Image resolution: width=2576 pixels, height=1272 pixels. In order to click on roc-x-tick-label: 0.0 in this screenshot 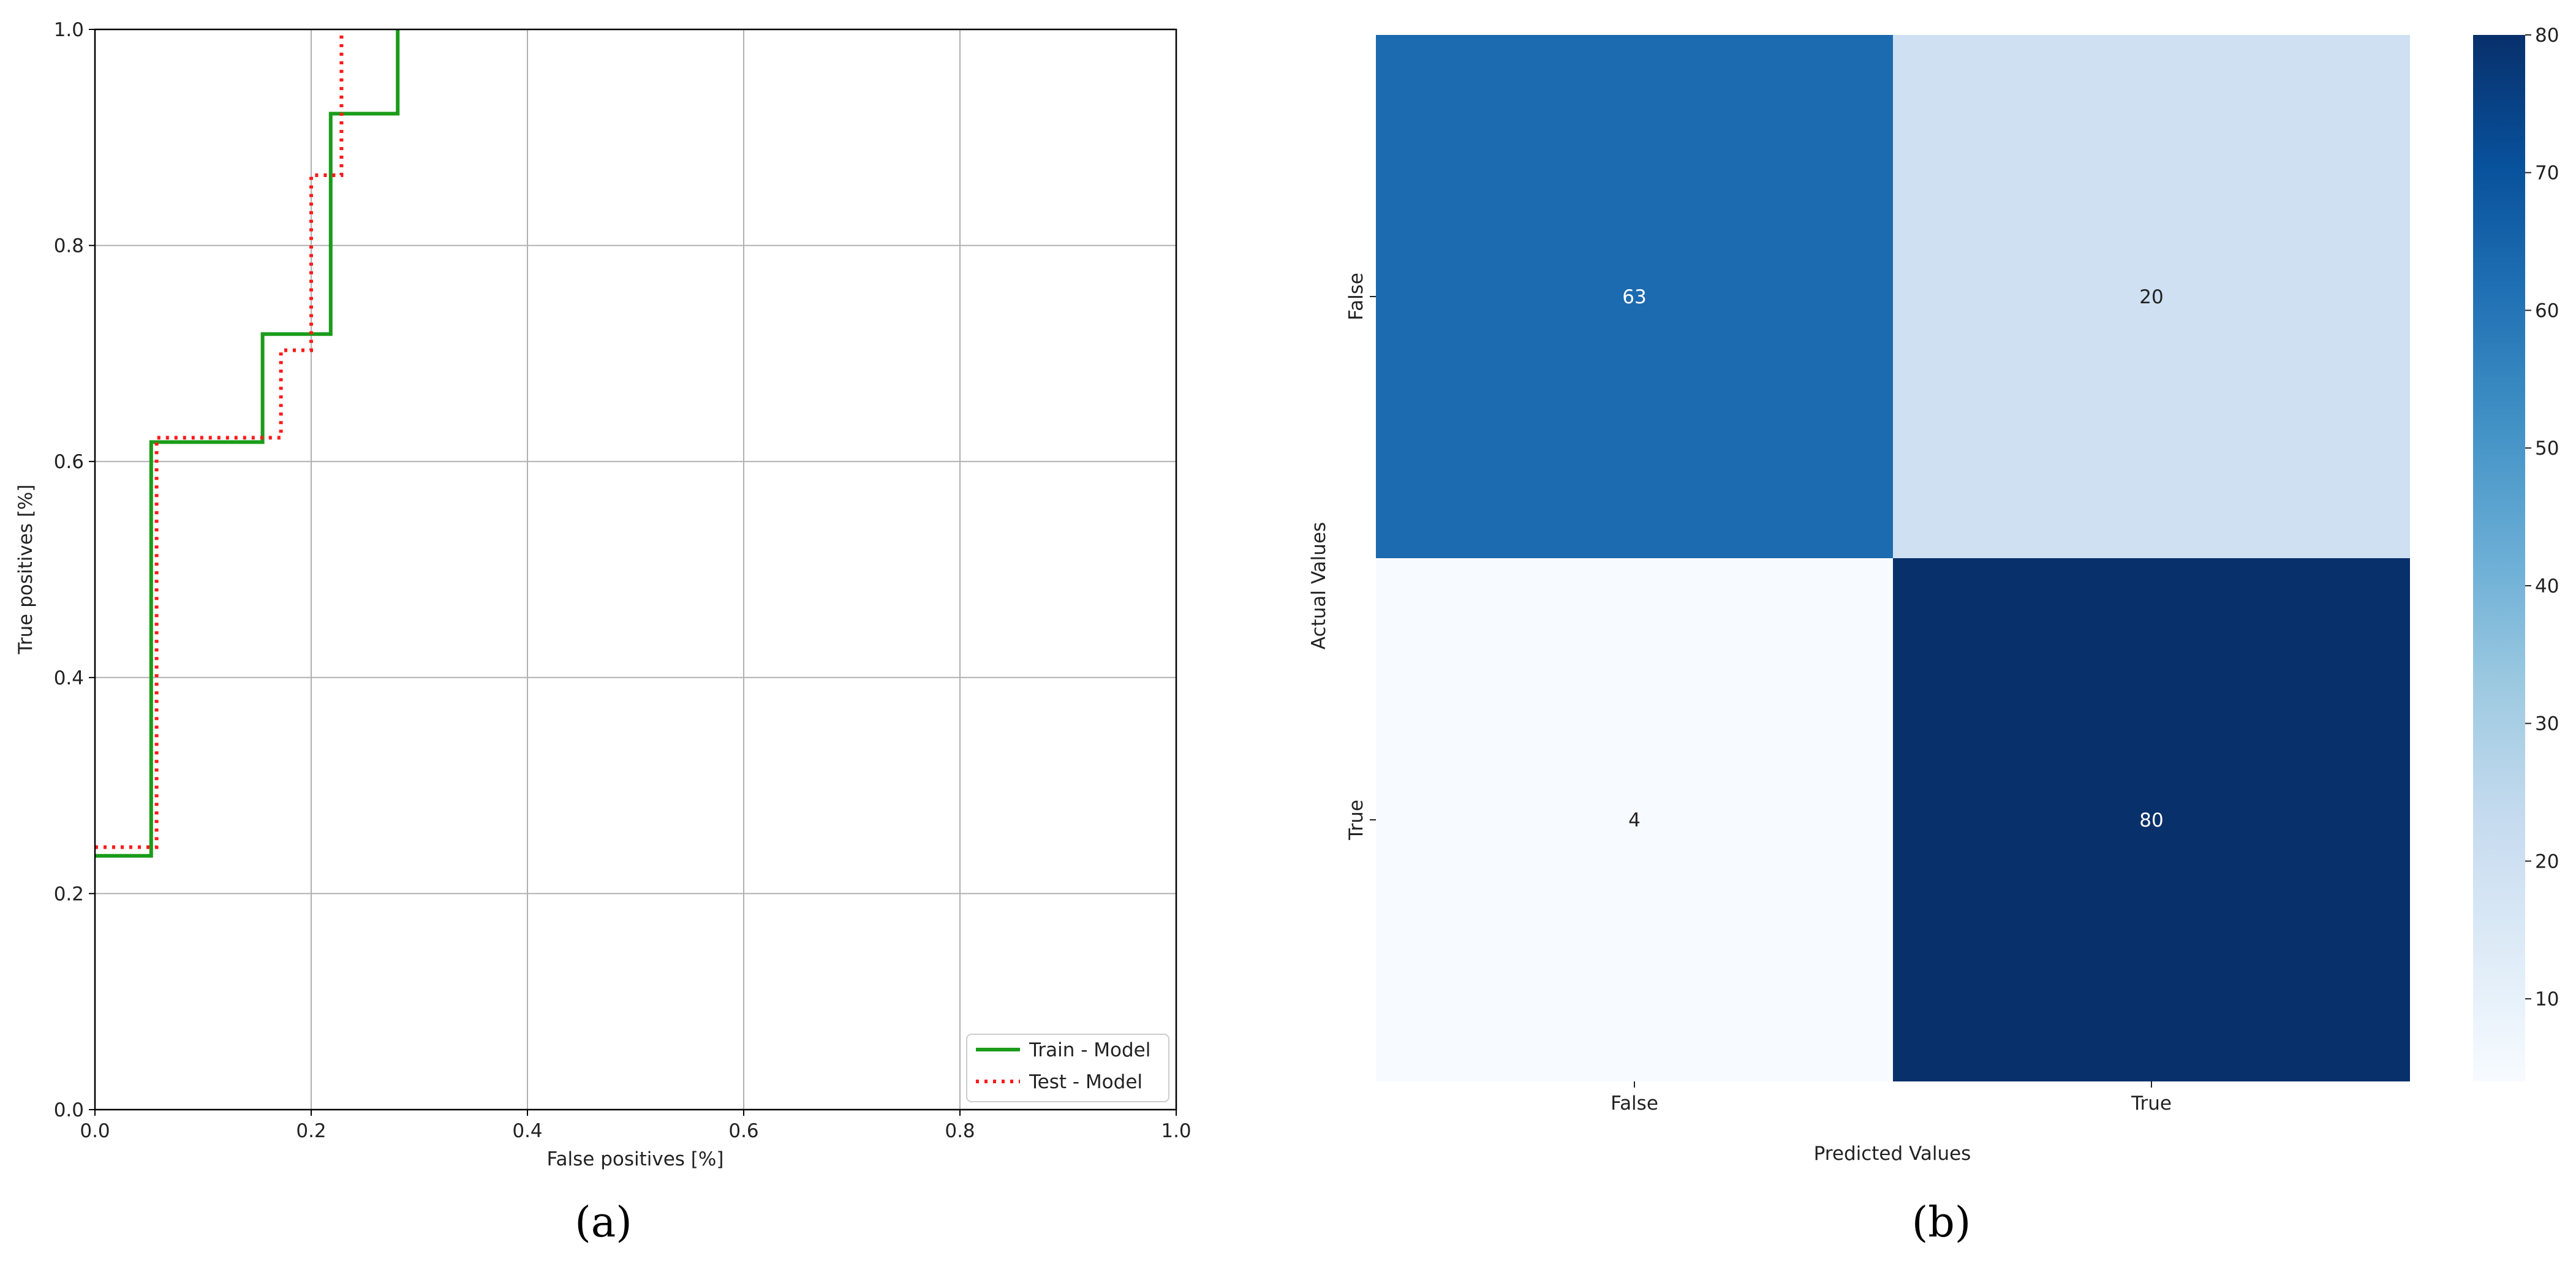, I will do `click(95, 1131)`.